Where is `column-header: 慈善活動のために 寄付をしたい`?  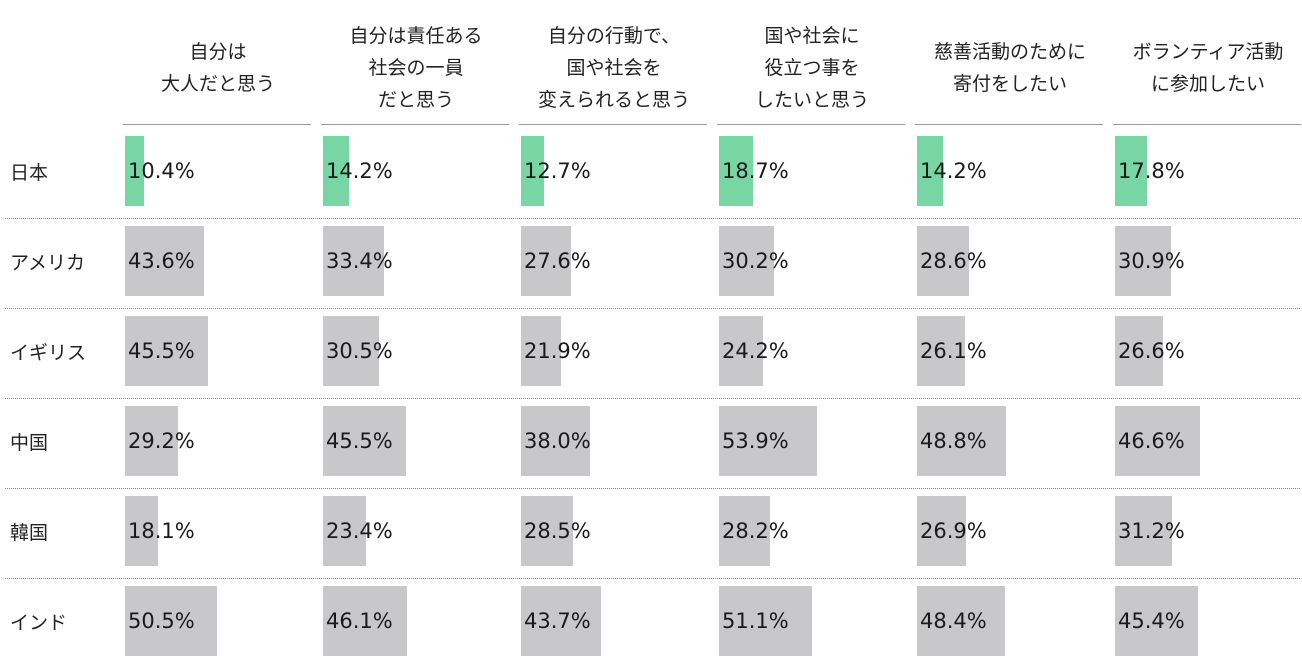 column-header: 慈善活動のために 寄付をしたい is located at coordinates (1009, 68).